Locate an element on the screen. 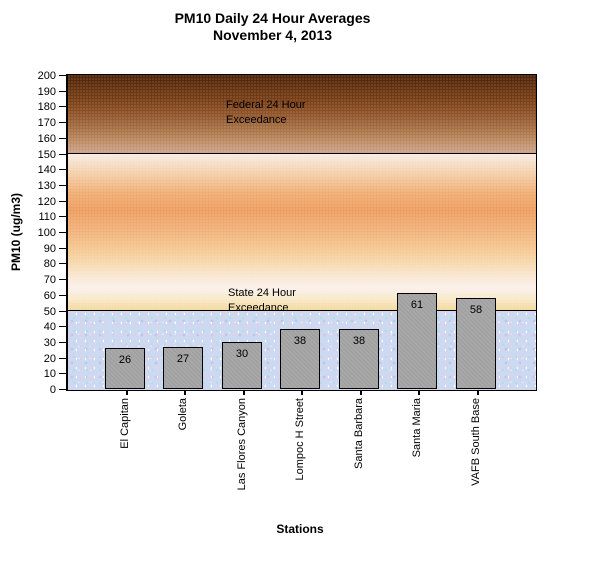  x-tick-label: Lompoc H Street is located at coordinates (300, 439).